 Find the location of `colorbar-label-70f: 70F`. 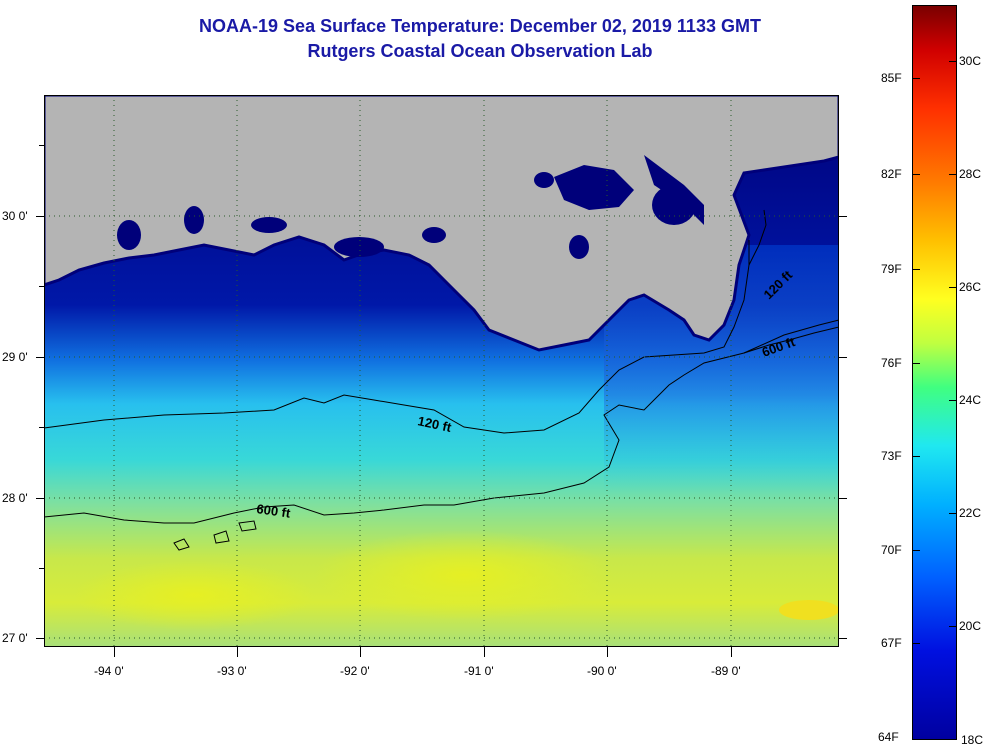

colorbar-label-70f: 70F is located at coordinates (891, 550).